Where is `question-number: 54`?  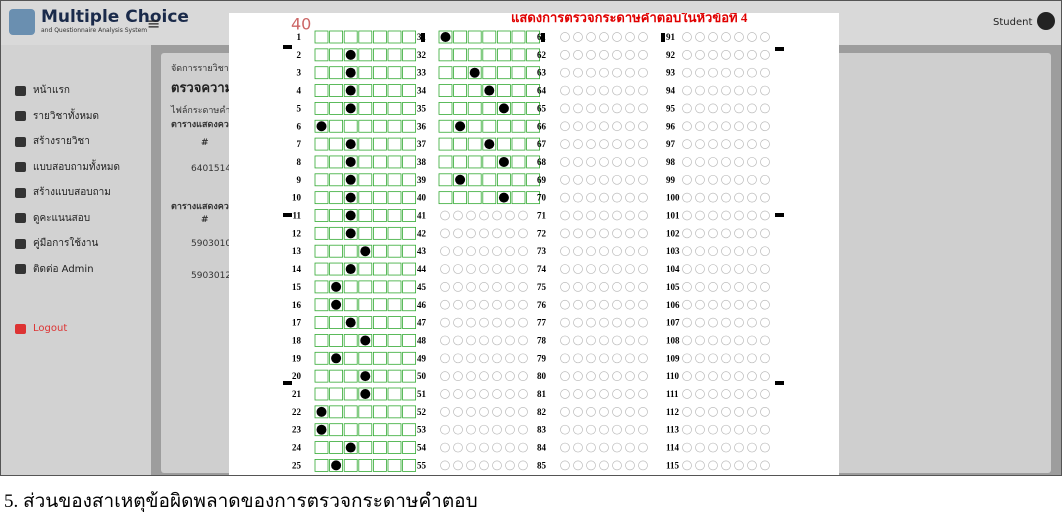 question-number: 54 is located at coordinates (422, 448).